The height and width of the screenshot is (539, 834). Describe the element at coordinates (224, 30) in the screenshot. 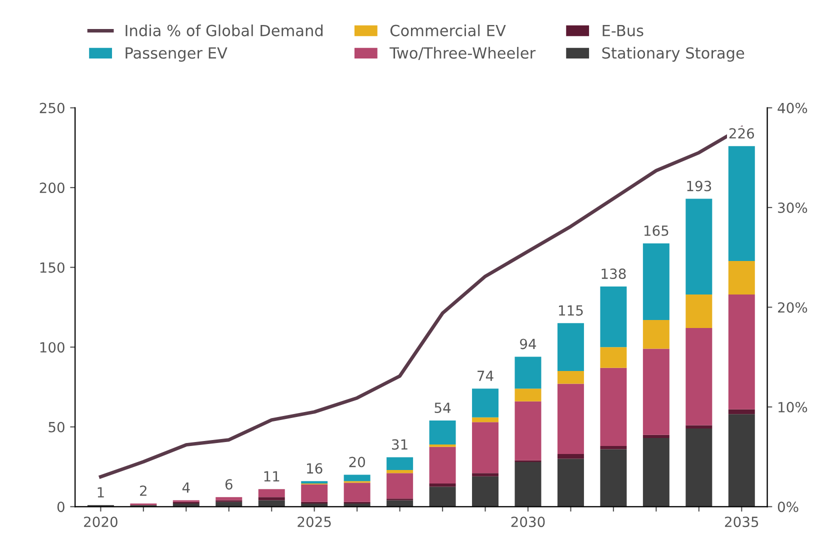

I see `legend-label: India % of Global Demand` at that location.